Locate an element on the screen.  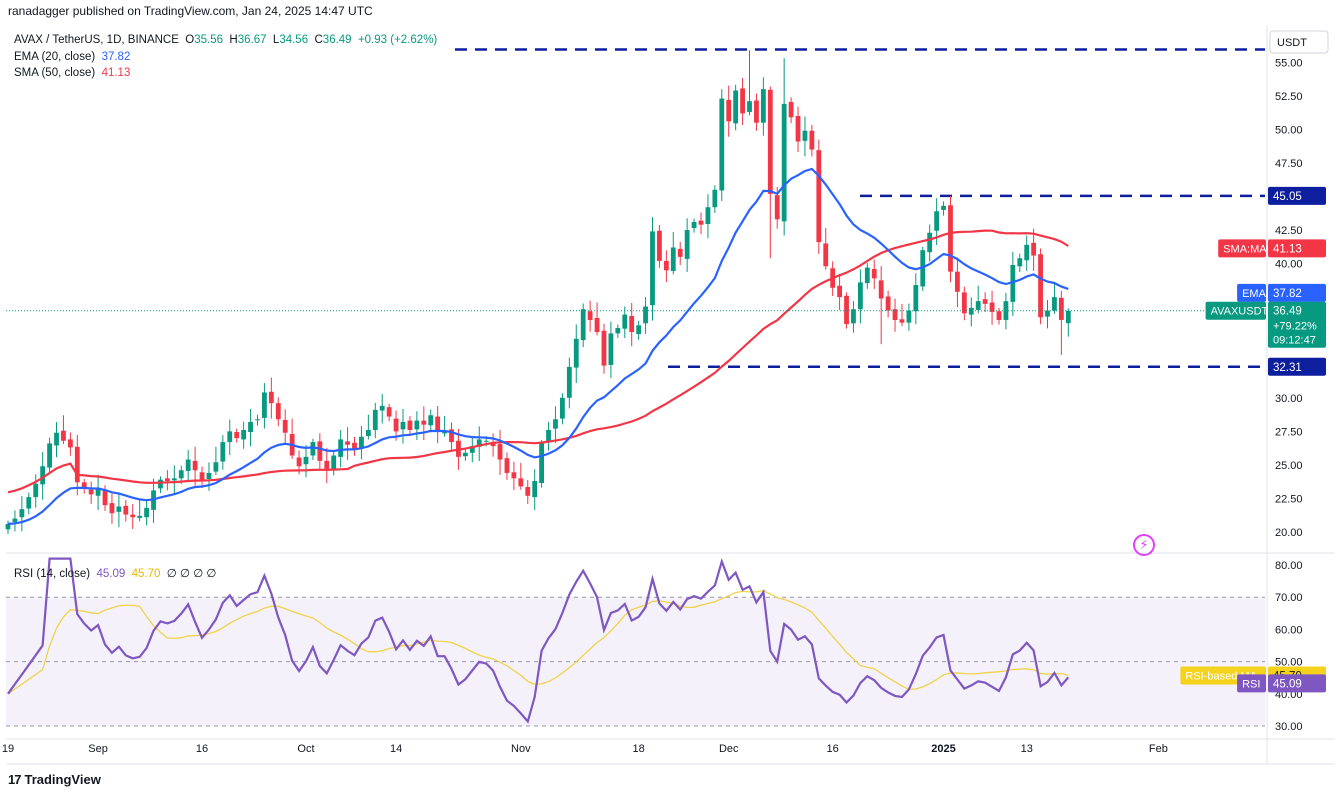
time-tick-label: 14 is located at coordinates (396, 749).